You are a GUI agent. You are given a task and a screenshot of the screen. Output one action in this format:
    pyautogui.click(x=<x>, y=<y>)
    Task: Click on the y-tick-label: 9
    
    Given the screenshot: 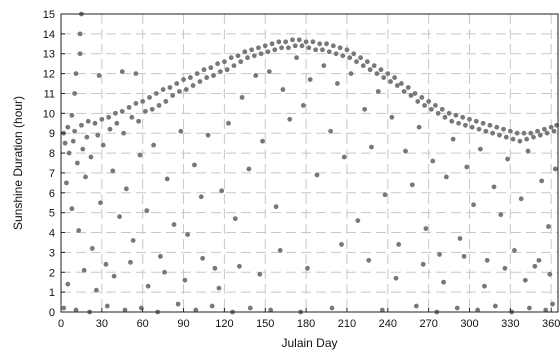 What is the action you would take?
    pyautogui.click(x=52, y=134)
    